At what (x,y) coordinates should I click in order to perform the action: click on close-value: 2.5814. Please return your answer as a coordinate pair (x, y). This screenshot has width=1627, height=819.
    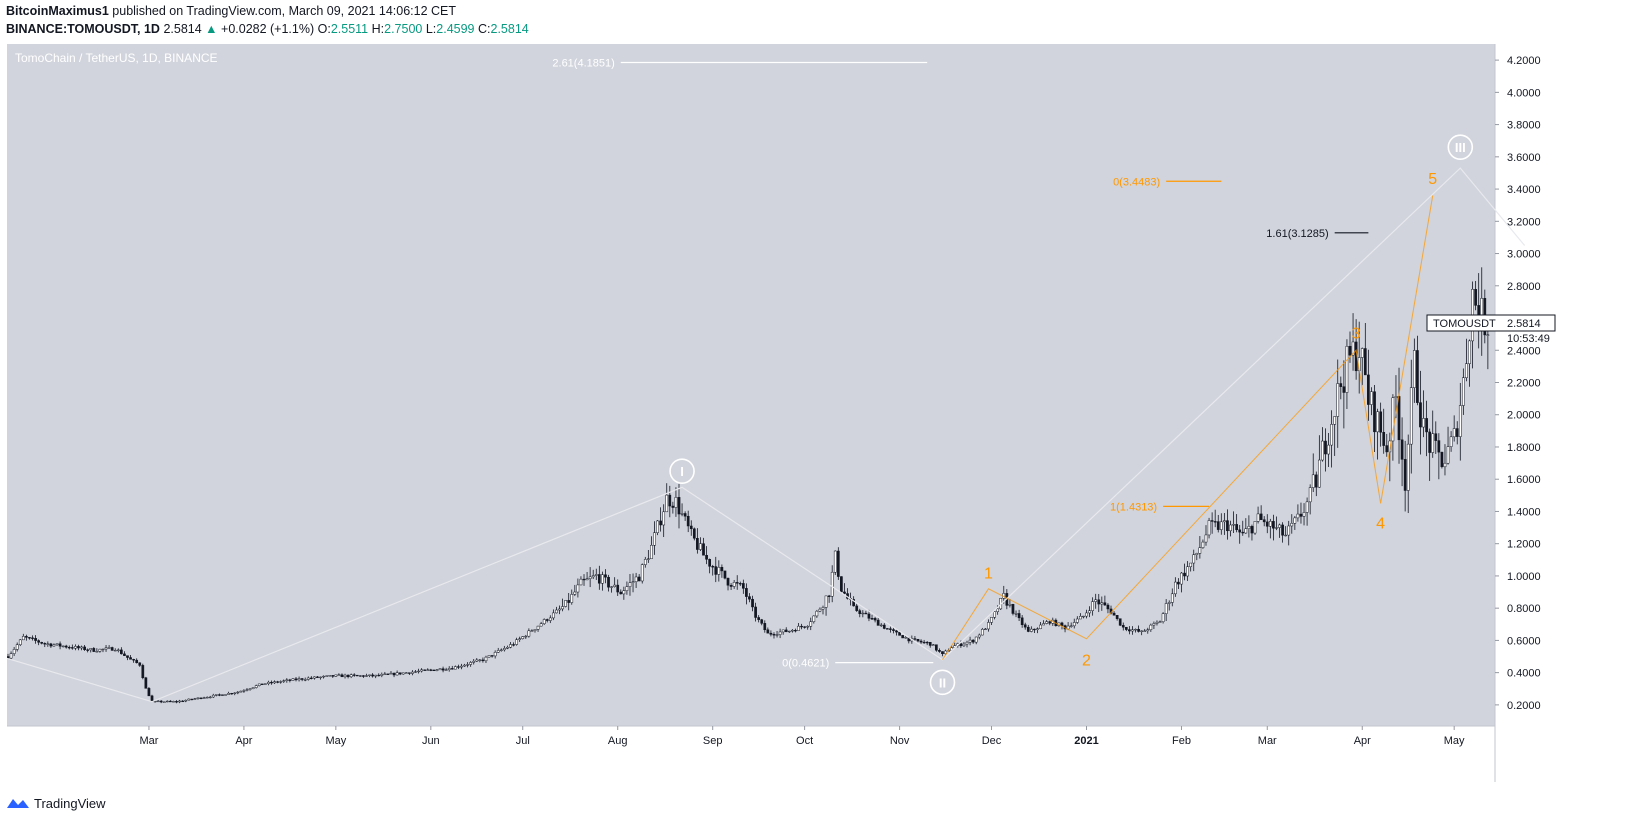
    Looking at the image, I should click on (509, 29).